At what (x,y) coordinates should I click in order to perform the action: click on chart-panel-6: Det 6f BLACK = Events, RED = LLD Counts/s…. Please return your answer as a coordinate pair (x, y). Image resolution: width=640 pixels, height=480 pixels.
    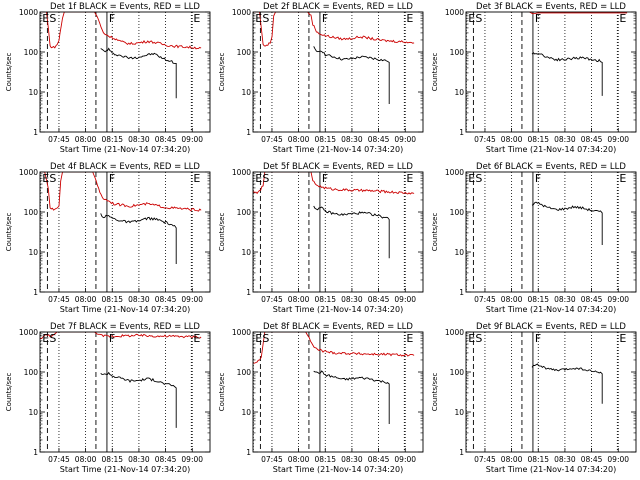
    Looking at the image, I should click on (534, 238).